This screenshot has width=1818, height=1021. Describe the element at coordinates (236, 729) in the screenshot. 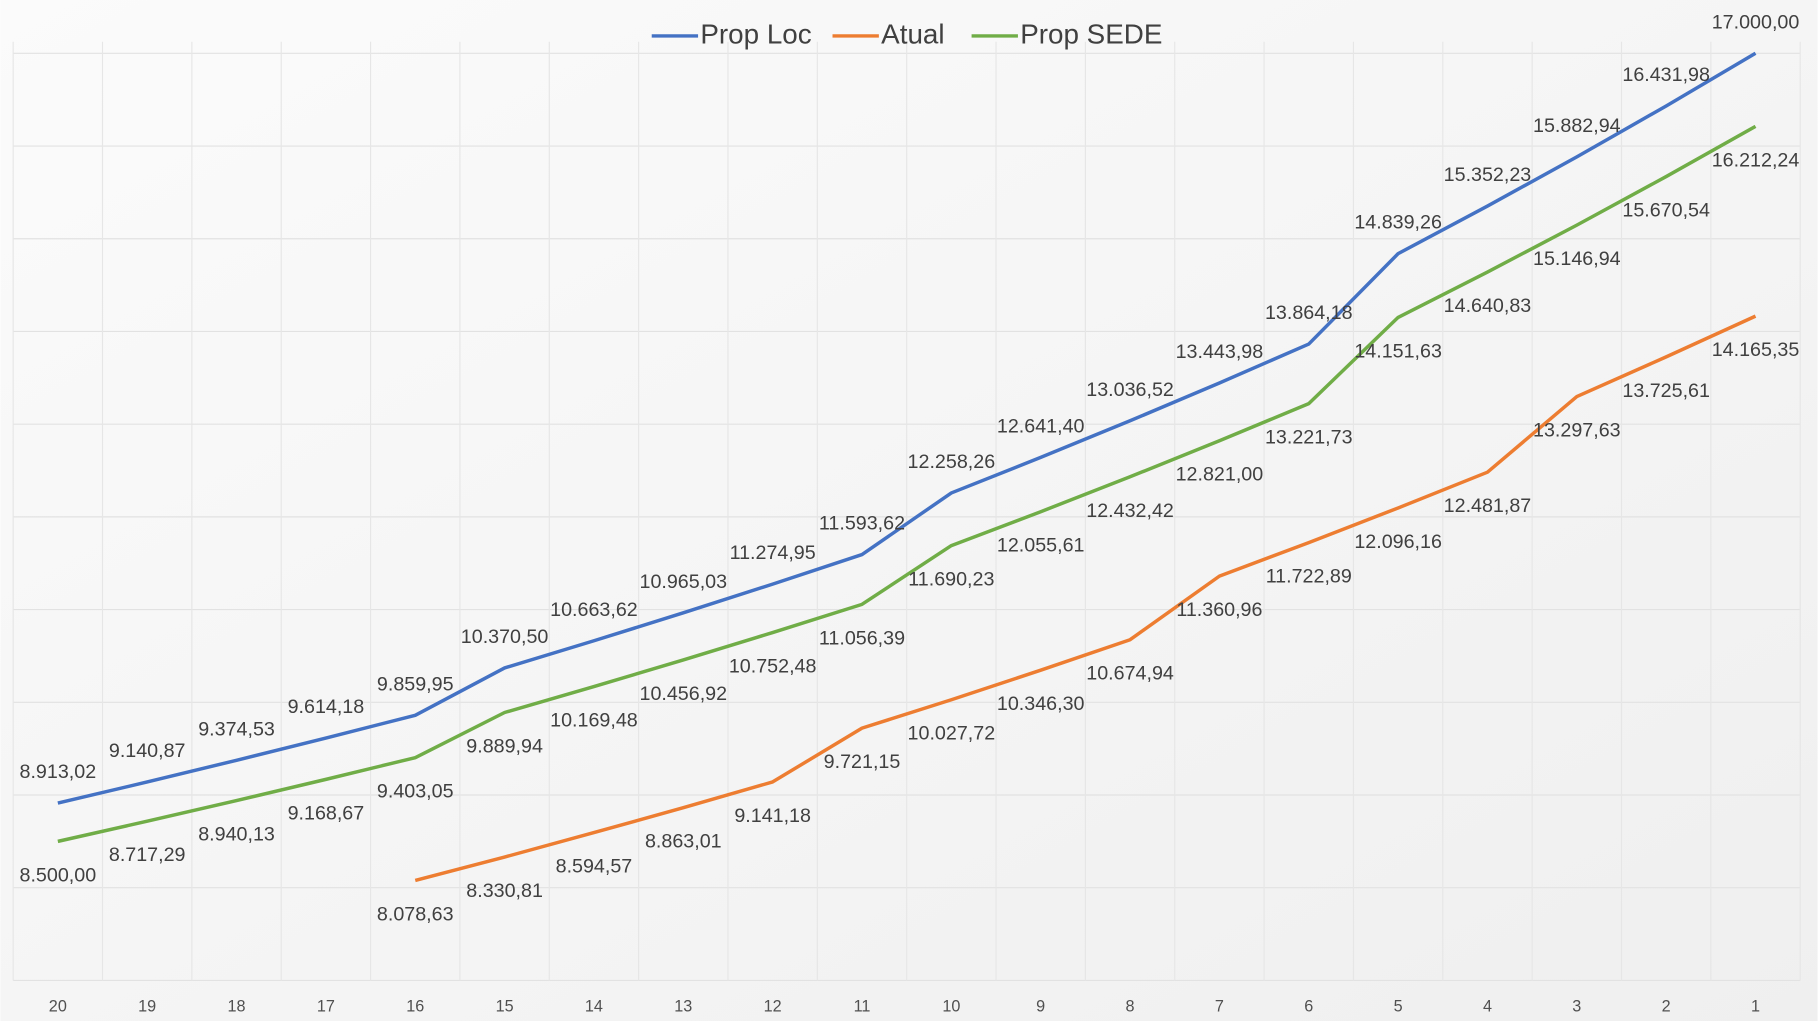

I see `data-label: 9.374,53` at that location.